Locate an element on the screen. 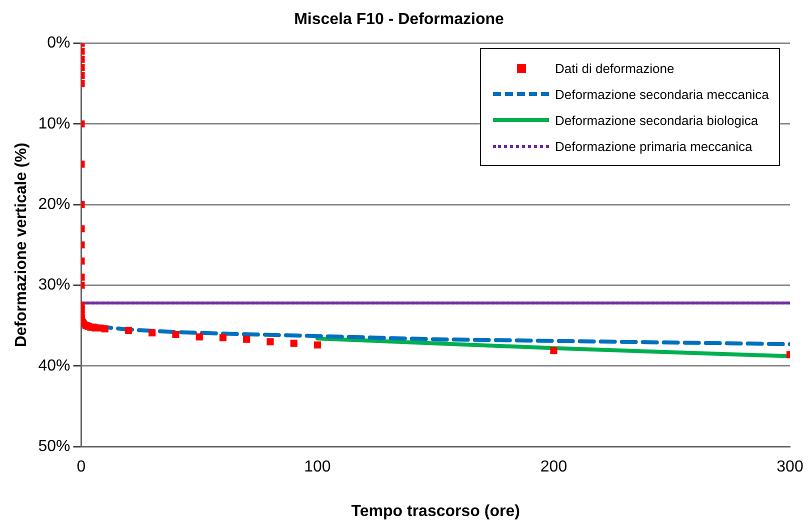 The image size is (808, 529). y-tick-label: 10% is located at coordinates (54, 123).